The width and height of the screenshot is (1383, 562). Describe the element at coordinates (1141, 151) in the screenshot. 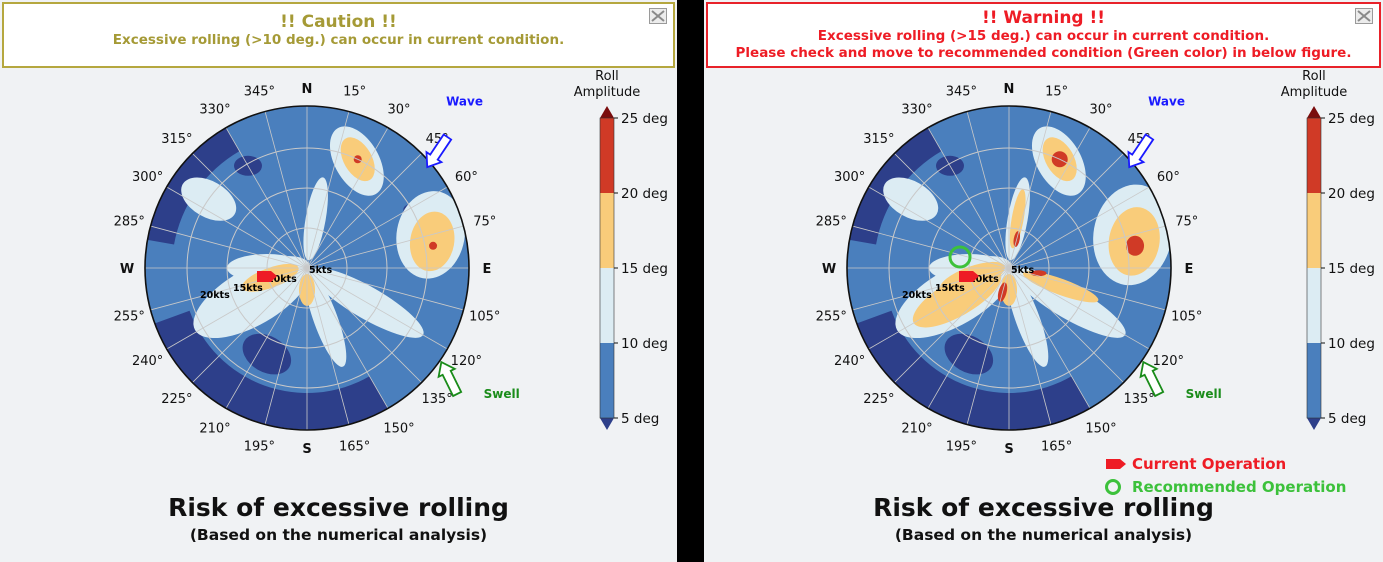

I see `wave-arrow-icon` at that location.